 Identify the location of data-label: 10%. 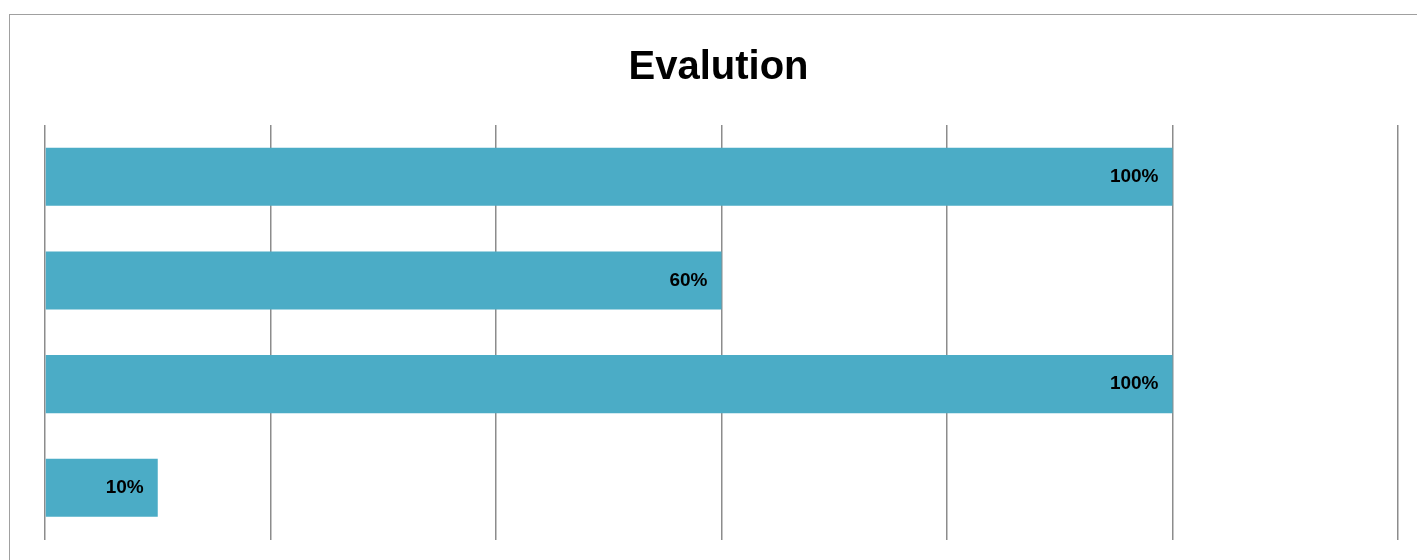
(124, 487).